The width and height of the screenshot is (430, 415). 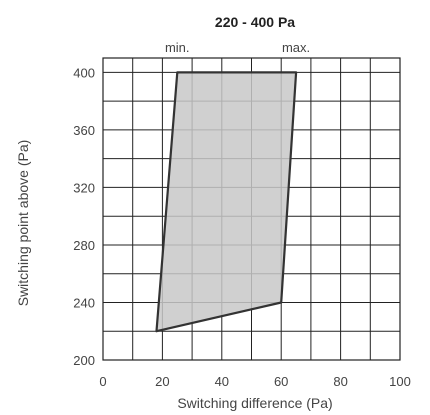 What do you see at coordinates (237, 47) in the screenshot?
I see `annotations: min. max.` at bounding box center [237, 47].